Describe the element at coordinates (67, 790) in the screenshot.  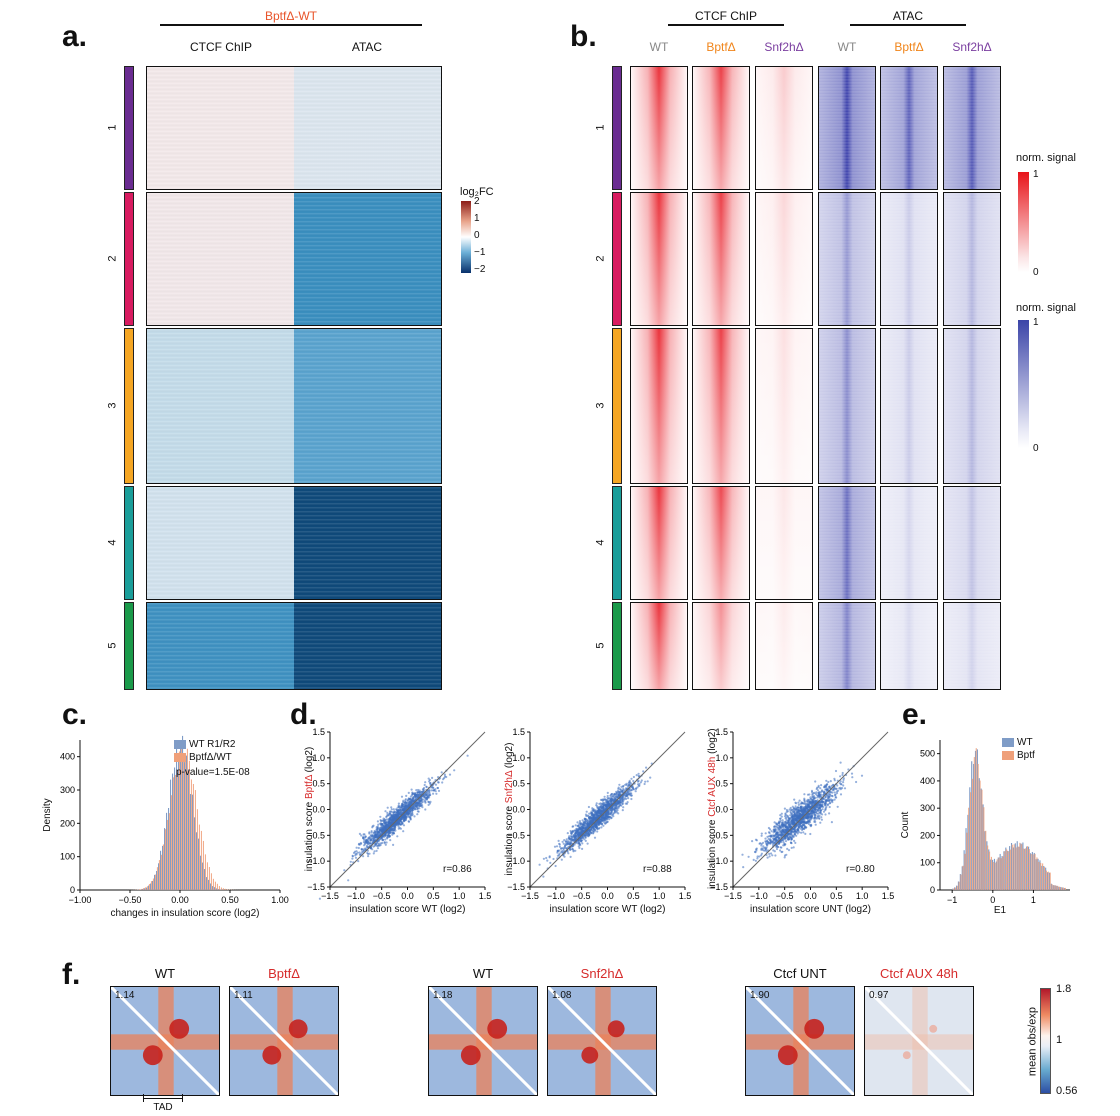
I see `panel-c-ytick-label-3: 300` at that location.